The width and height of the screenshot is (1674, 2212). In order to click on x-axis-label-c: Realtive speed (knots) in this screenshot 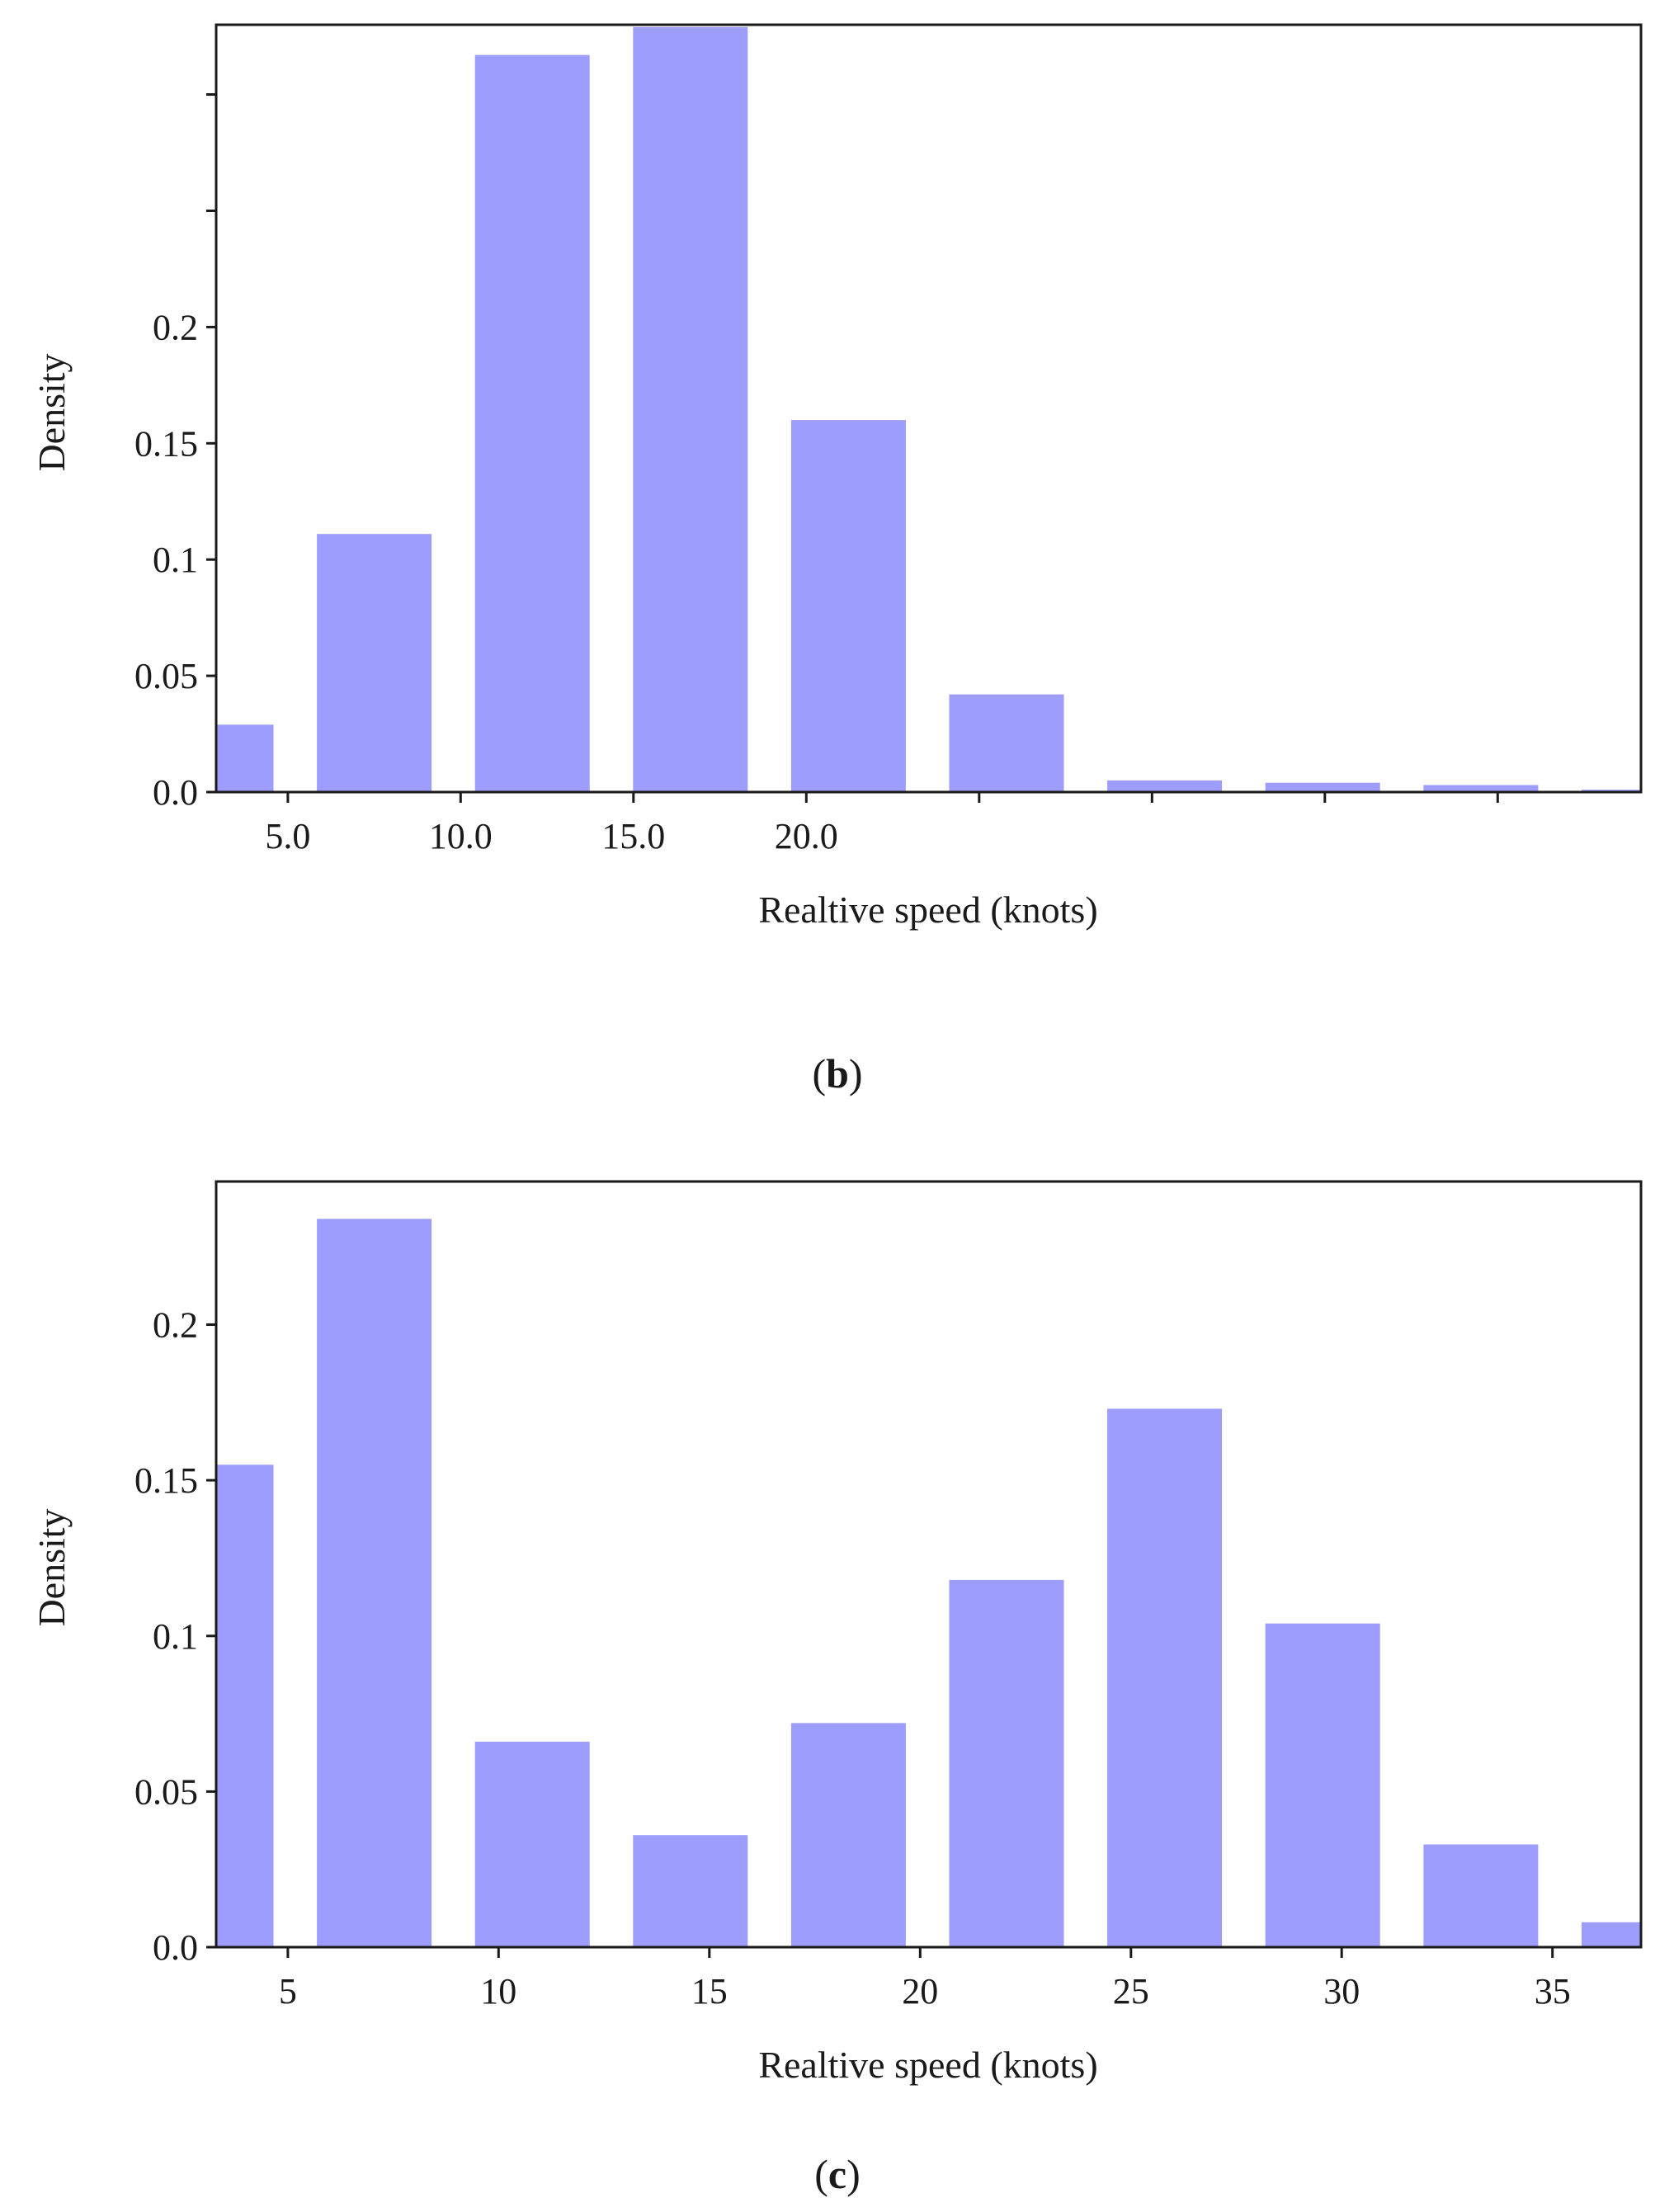, I will do `click(927, 2065)`.